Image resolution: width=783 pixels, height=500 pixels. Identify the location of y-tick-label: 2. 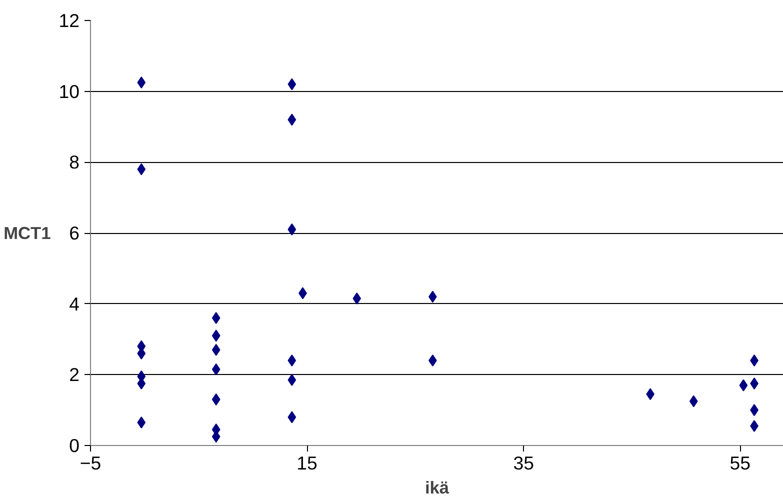
(74, 375).